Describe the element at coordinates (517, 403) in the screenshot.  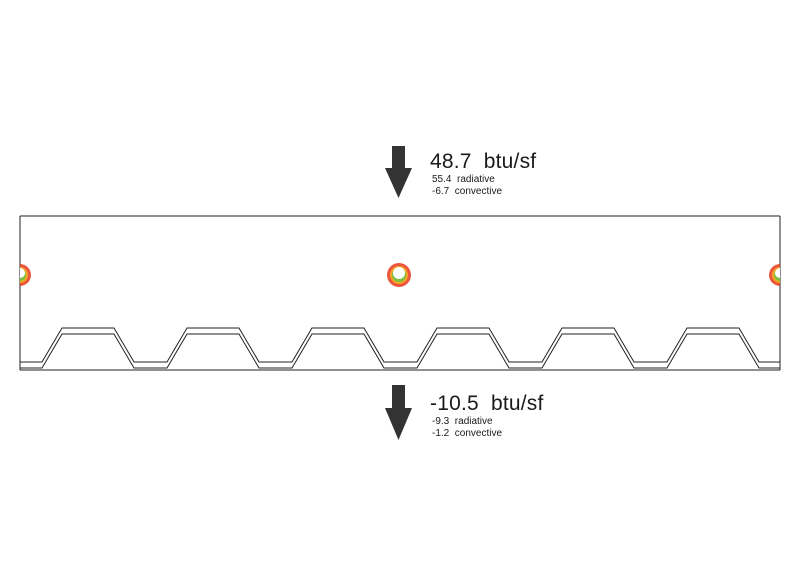
I see `bottom-total-unit: btu/sf` at that location.